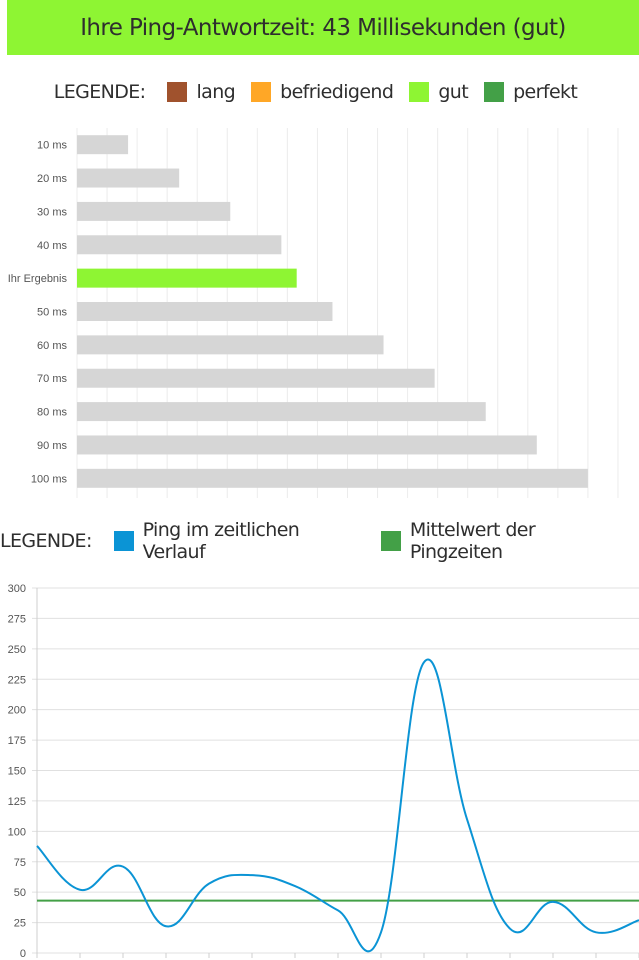 This screenshot has height=960, width=639. What do you see at coordinates (472, 541) in the screenshot?
I see `legend-label-mean: Mittelwert der Pingzeiten` at bounding box center [472, 541].